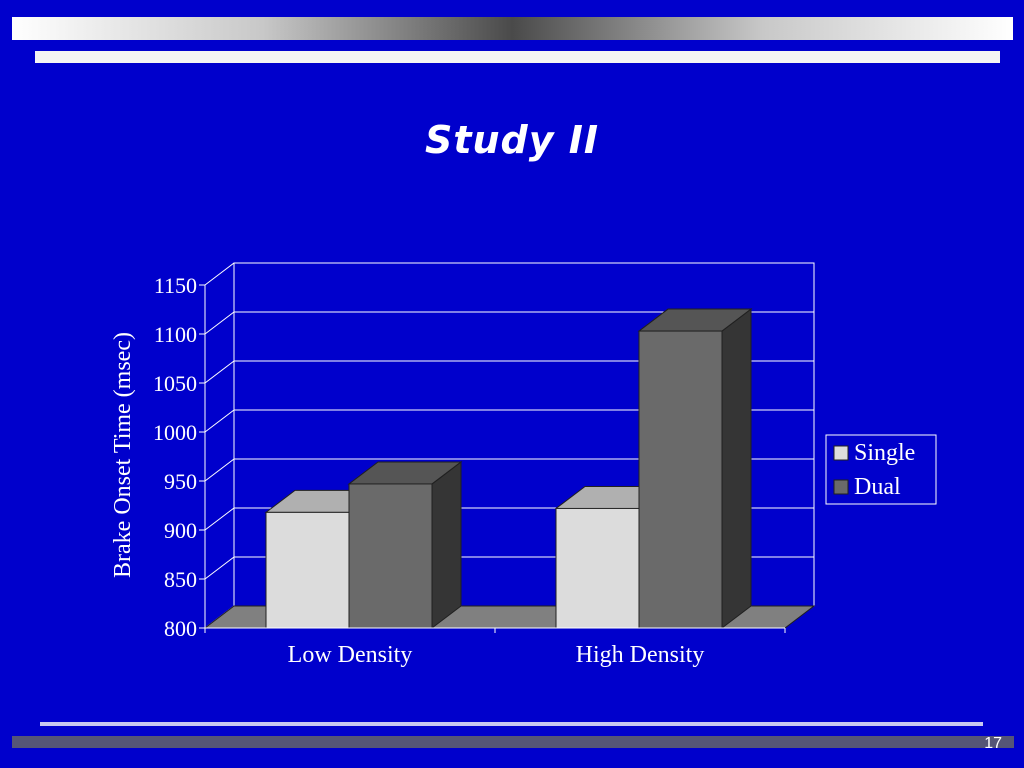  I want to click on page-number: 17, so click(993, 743).